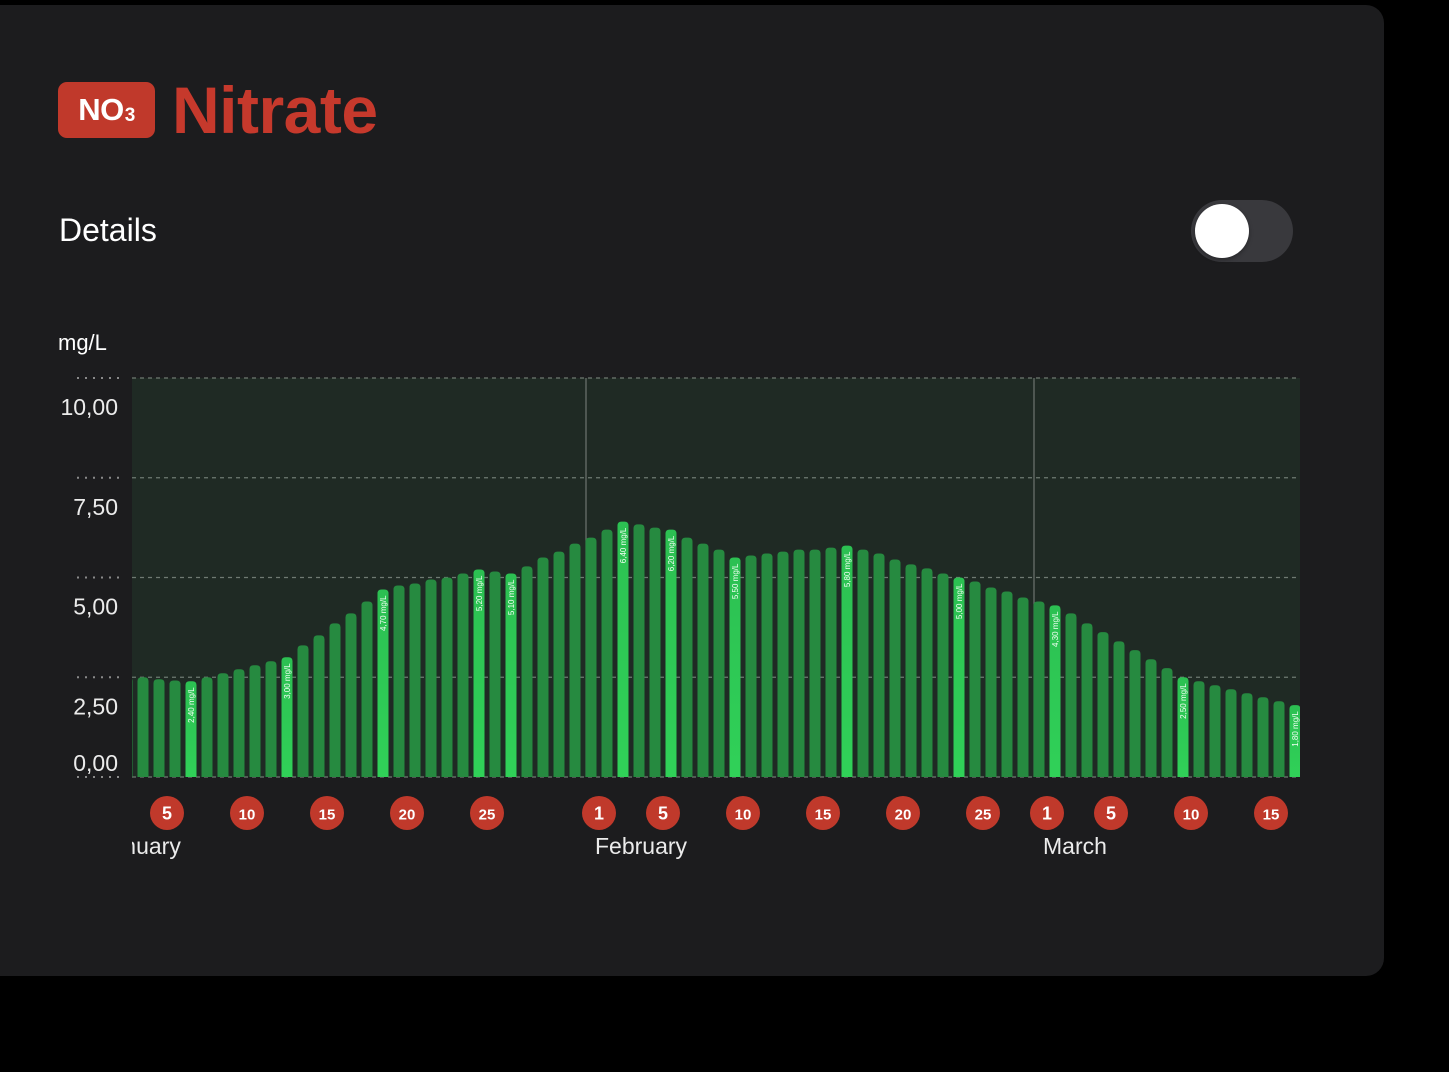 The height and width of the screenshot is (1072, 1449). Describe the element at coordinates (108, 230) in the screenshot. I see `details-label: Details` at that location.